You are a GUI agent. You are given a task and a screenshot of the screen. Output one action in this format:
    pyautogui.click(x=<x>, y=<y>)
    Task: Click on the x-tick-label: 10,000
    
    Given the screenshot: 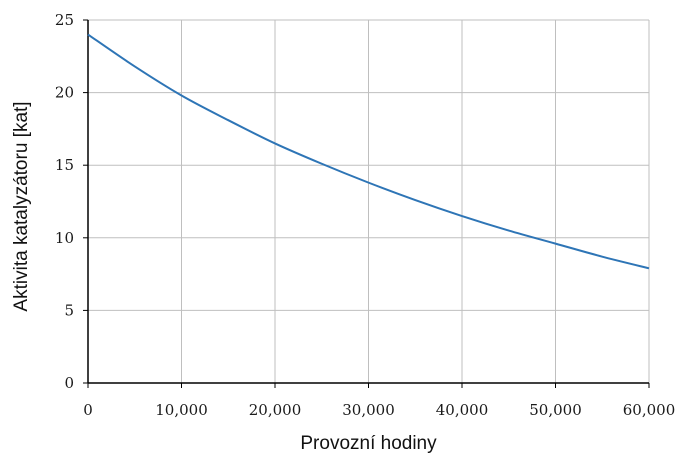 What is the action you would take?
    pyautogui.click(x=181, y=410)
    